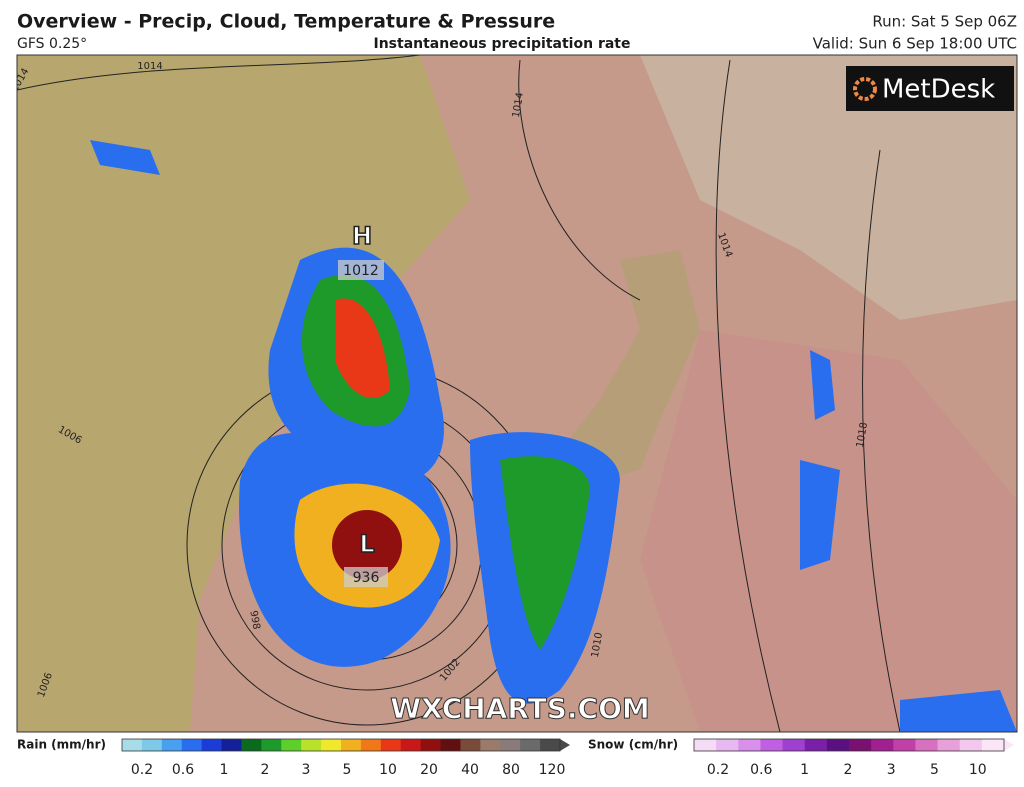  I want to click on watermark: WXCHARTS.COM, so click(520, 708).